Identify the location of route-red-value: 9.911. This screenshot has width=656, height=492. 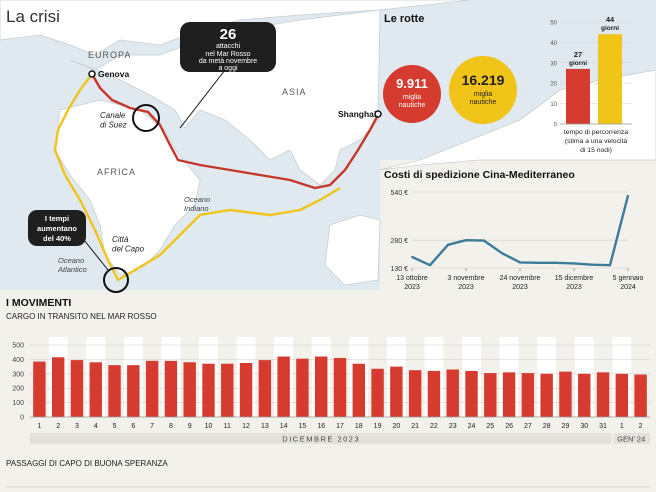
(412, 83).